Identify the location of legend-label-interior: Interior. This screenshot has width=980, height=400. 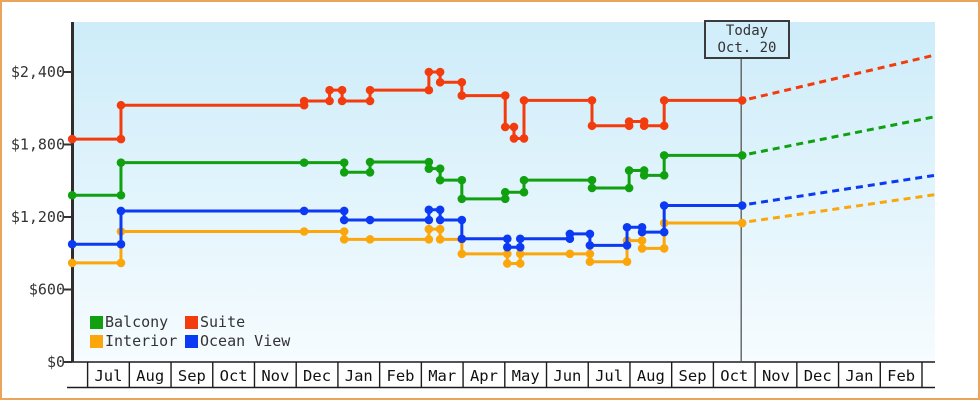
(141, 341).